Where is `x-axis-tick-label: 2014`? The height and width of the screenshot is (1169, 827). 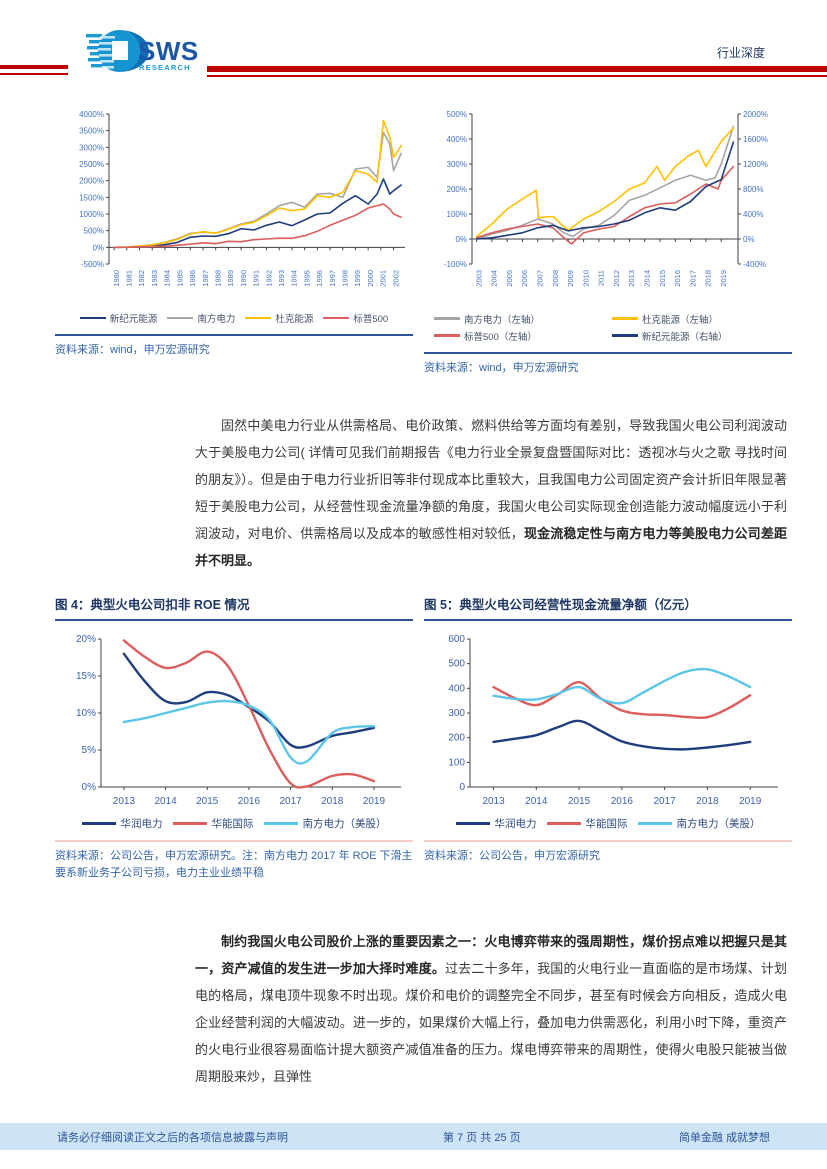
x-axis-tick-label: 2014 is located at coordinates (536, 801).